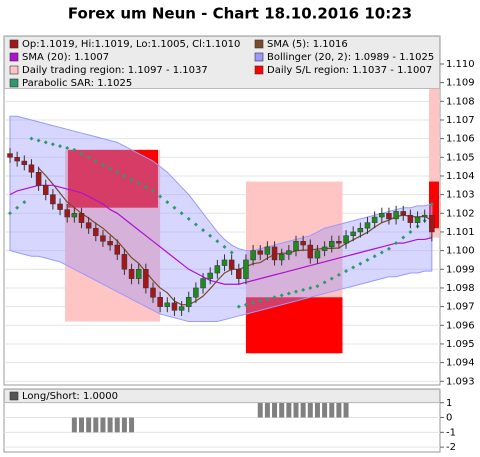  What do you see at coordinates (460, 269) in the screenshot?
I see `y-tick-label: 1.099` at bounding box center [460, 269].